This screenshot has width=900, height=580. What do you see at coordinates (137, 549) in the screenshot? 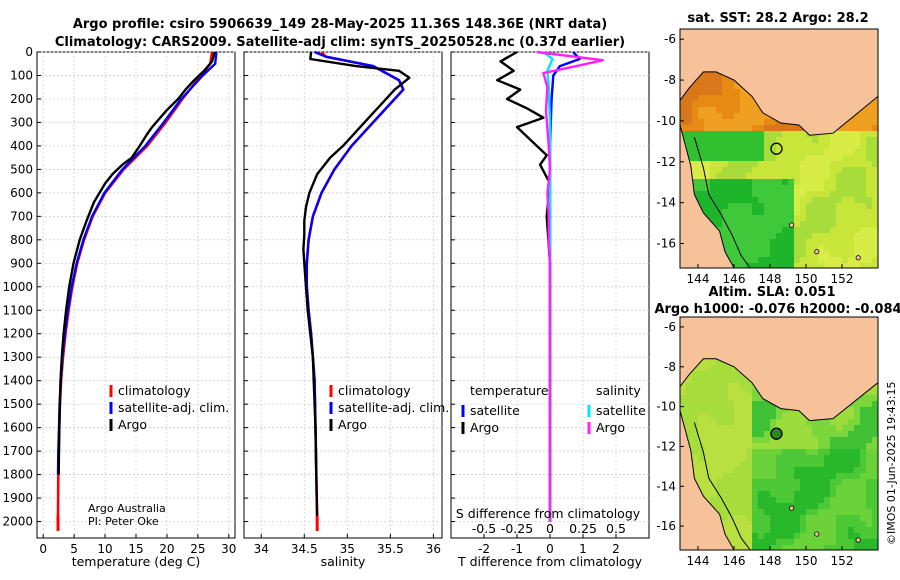
I see `temperature-tick-labels: 0 5 10 15 20 25 30` at bounding box center [137, 549].